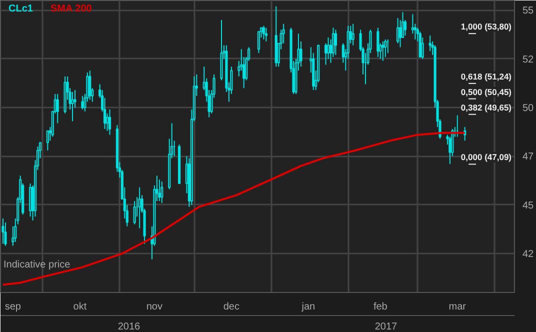 The height and width of the screenshot is (332, 536). I want to click on x-tick-label: mar, so click(457, 307).